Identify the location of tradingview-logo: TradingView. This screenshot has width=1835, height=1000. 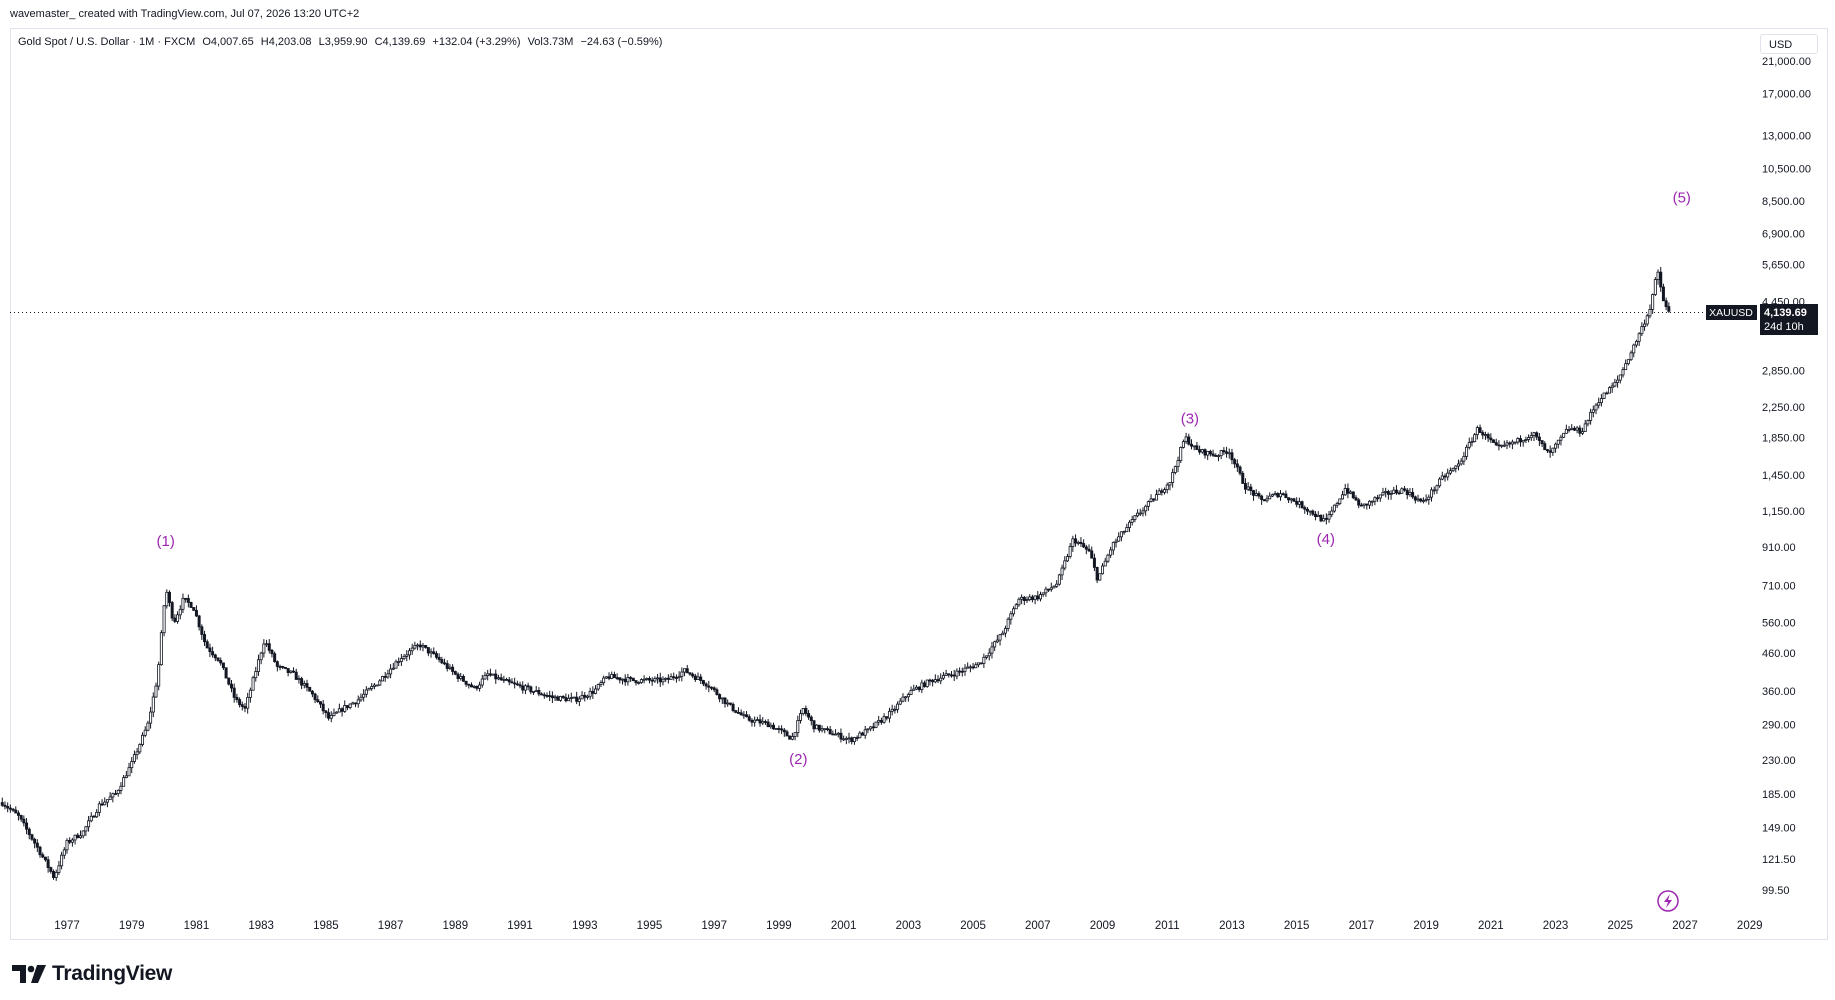
(92, 974).